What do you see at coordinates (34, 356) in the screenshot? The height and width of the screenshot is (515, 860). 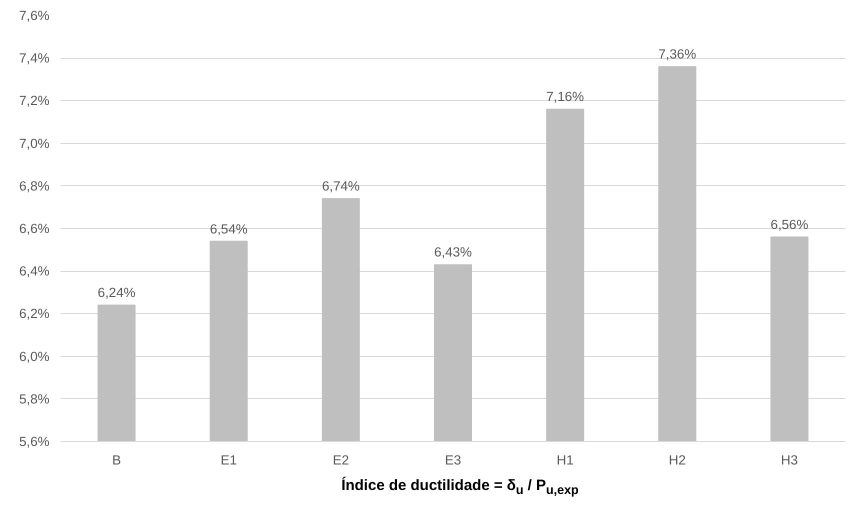 I see `y-tick-label: 6,0%` at bounding box center [34, 356].